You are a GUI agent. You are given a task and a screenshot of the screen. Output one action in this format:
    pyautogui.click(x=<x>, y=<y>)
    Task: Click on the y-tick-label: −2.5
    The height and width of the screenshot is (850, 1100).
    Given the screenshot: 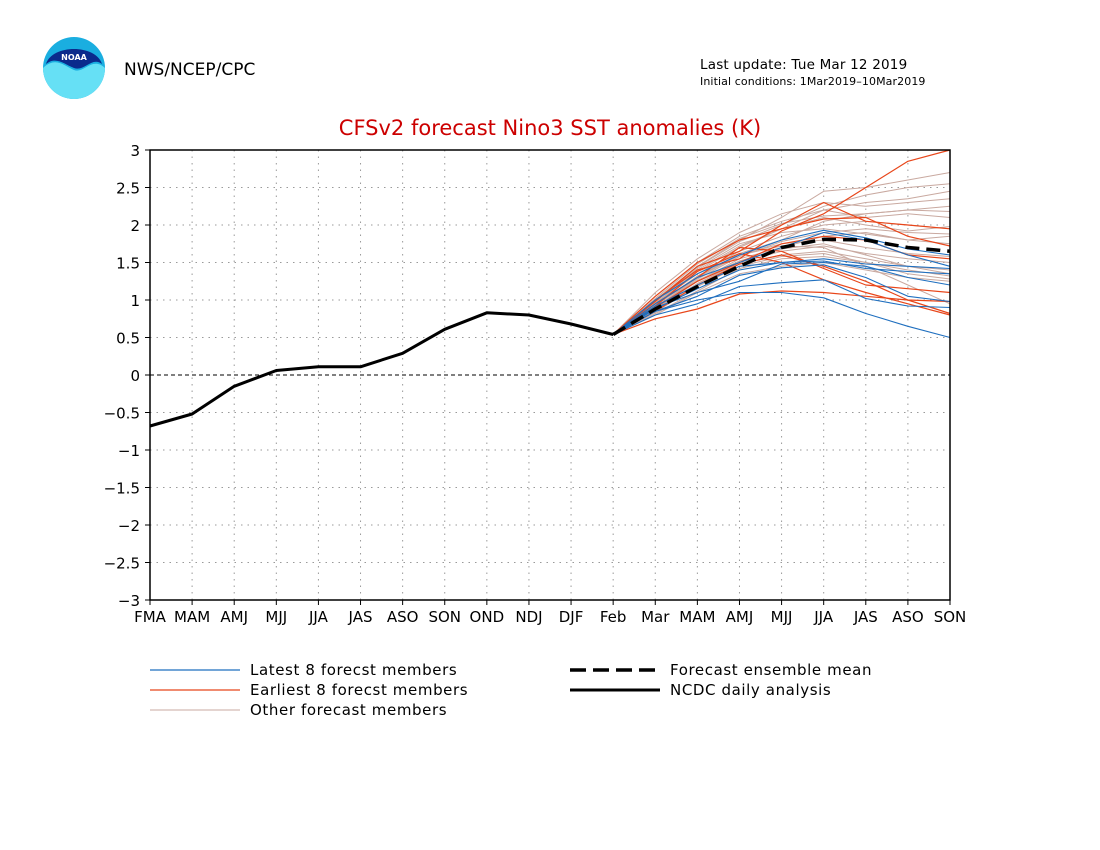 What is the action you would take?
    pyautogui.click(x=122, y=564)
    